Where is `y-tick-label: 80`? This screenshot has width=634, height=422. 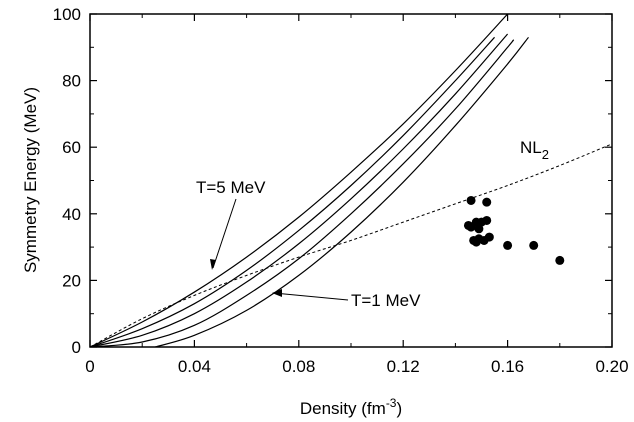 y-tick-label: 80 is located at coordinates (71, 81).